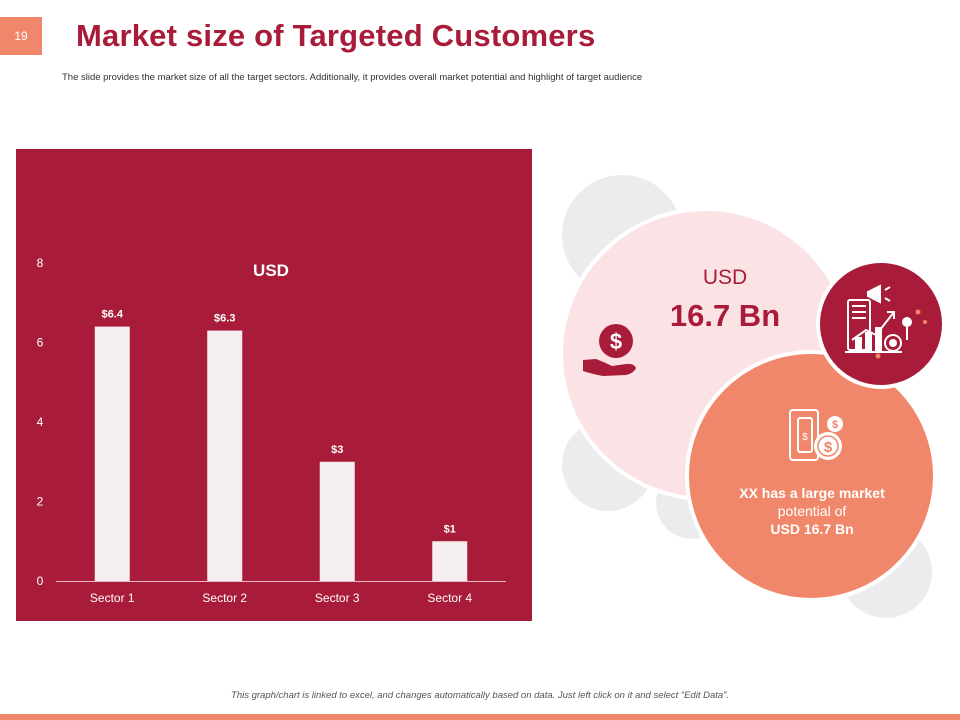  I want to click on y-tick-label: 6, so click(40, 343).